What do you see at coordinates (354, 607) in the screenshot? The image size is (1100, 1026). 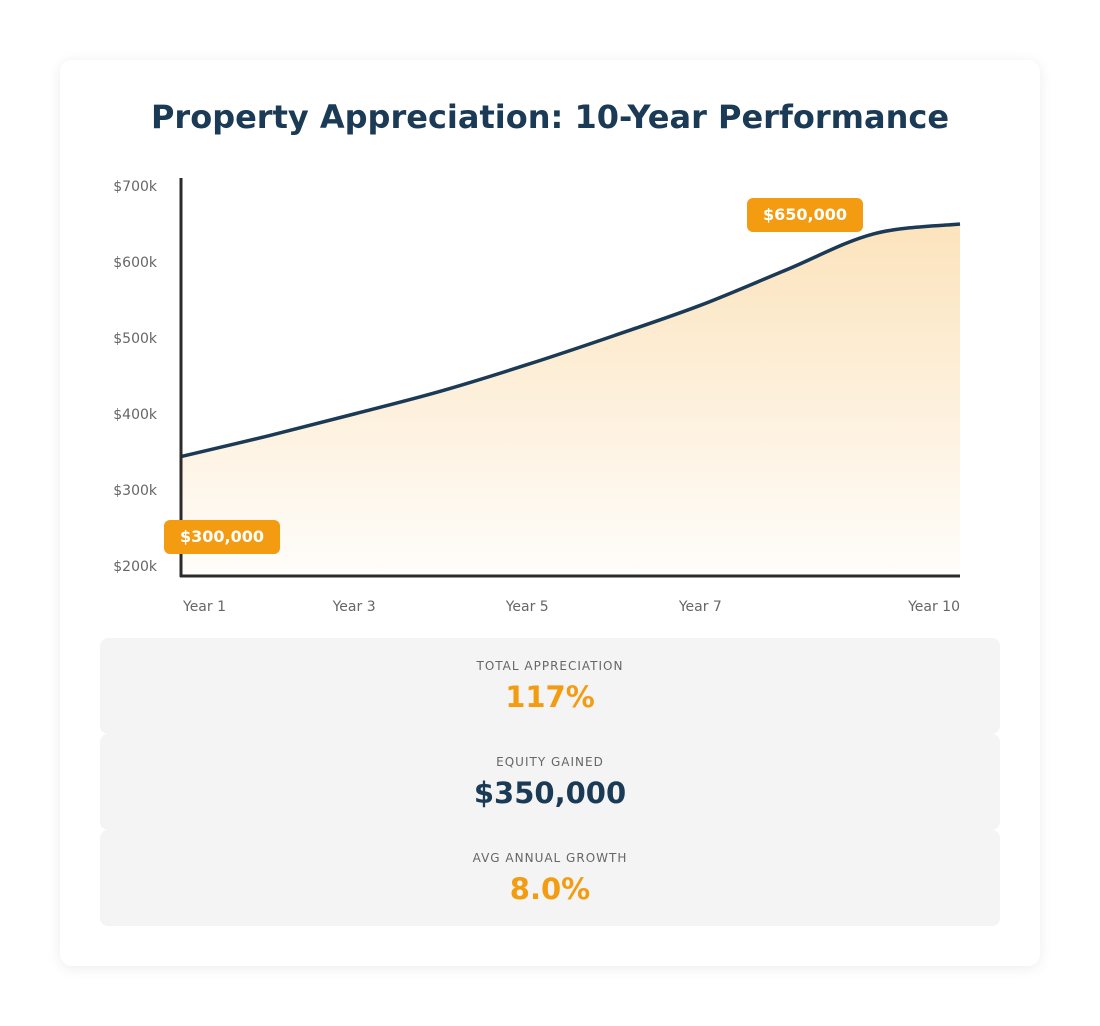 I see `x-tick-label: Year 3` at bounding box center [354, 607].